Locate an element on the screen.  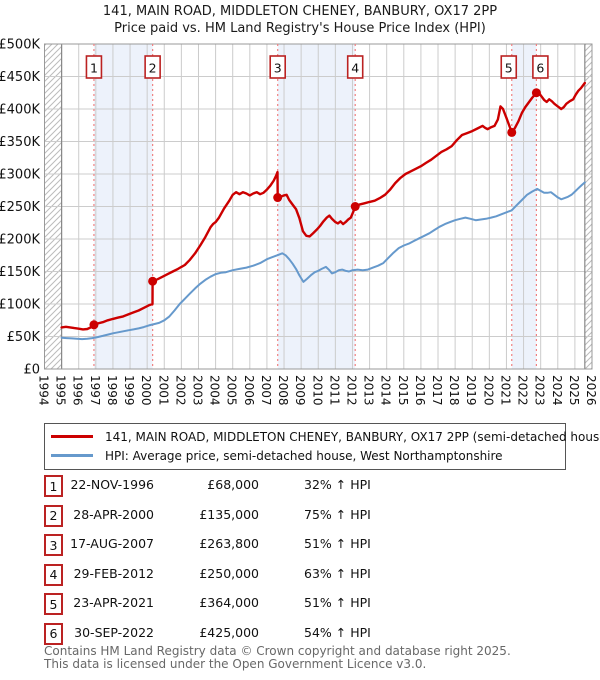
x-tick-label: 2021 is located at coordinates (505, 390).